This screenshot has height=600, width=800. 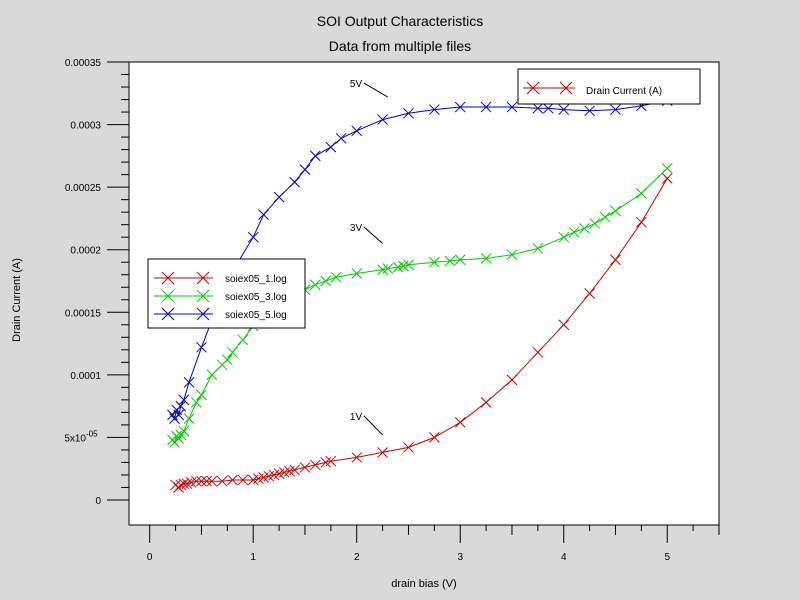 What do you see at coordinates (356, 228) in the screenshot?
I see `annotation-label: 3V` at bounding box center [356, 228].